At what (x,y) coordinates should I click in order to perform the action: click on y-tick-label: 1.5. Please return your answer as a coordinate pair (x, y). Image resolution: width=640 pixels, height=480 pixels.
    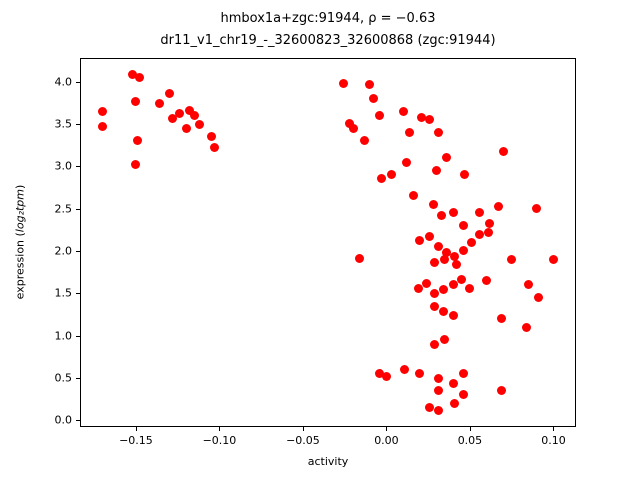
    Looking at the image, I should click on (63, 293).